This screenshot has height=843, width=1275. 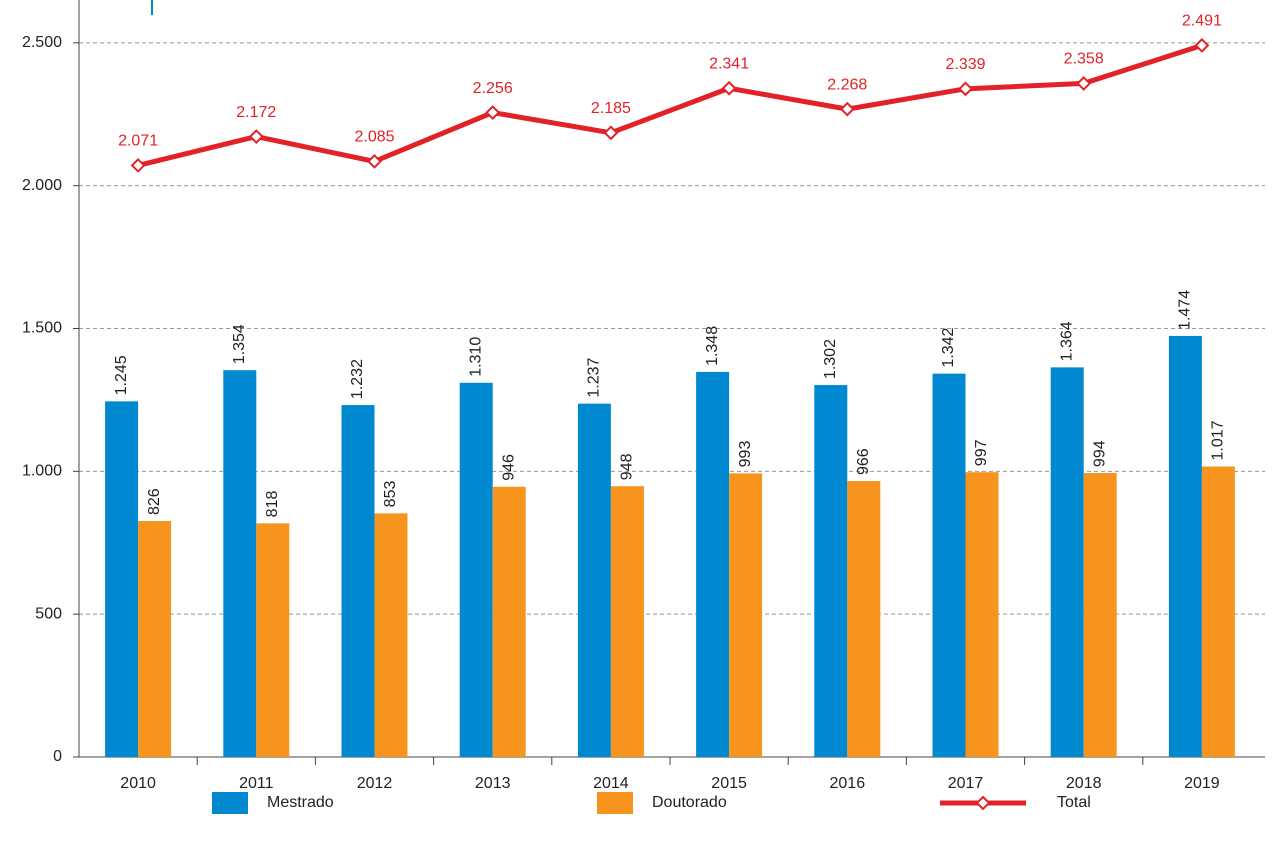 I want to click on line-label: 2.071, so click(x=138, y=141).